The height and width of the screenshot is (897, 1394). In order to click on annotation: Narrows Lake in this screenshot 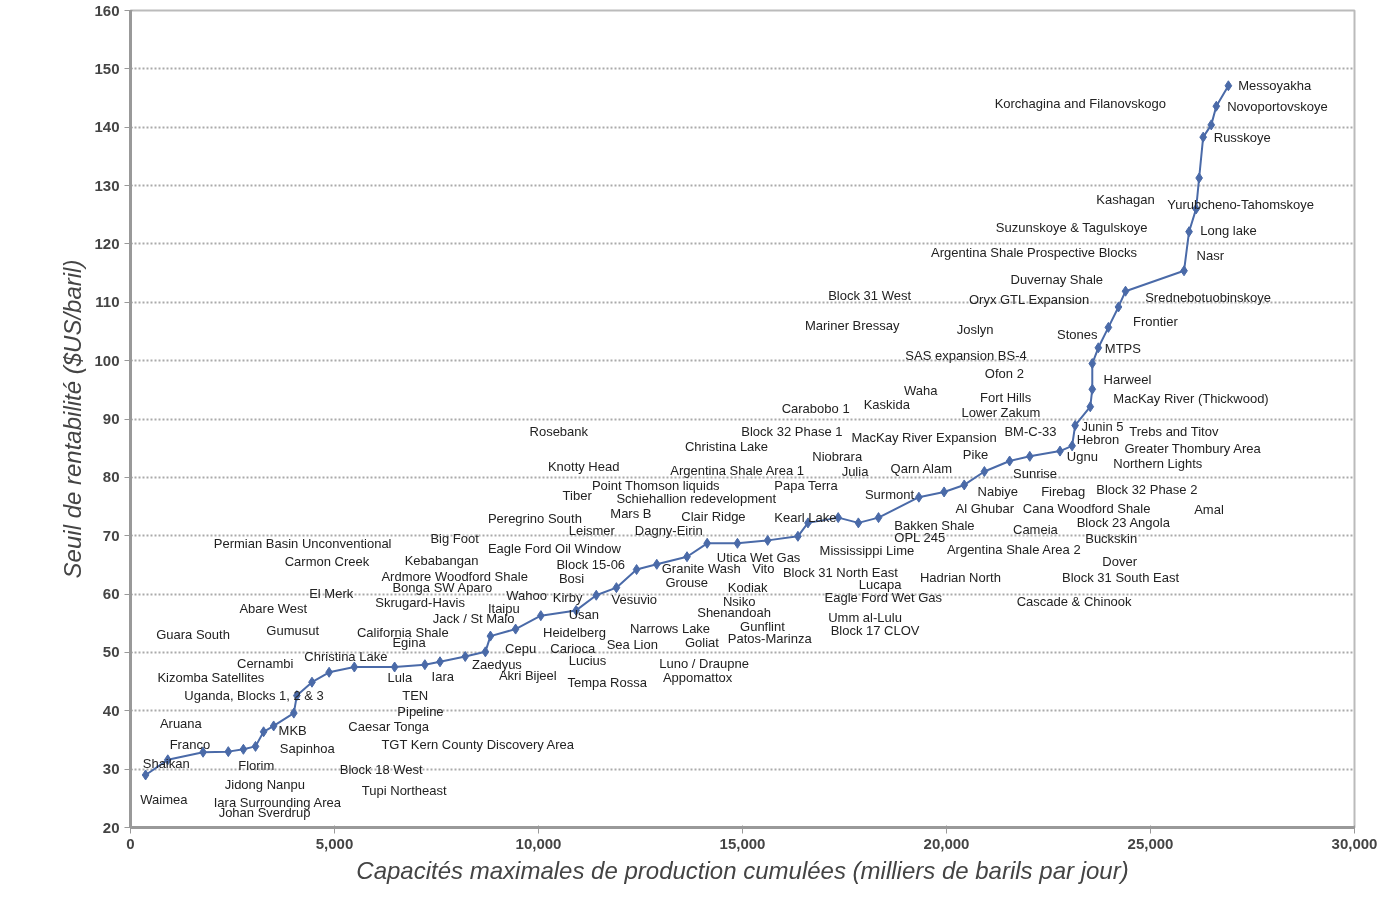, I will do `click(670, 628)`.